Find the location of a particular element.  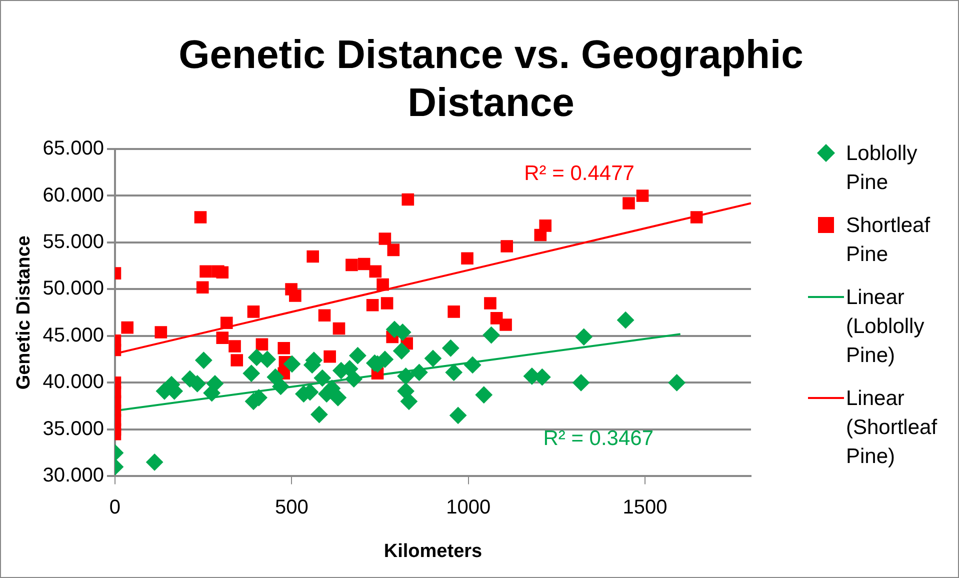

legend-label: Linear (Shortleaf Pine) is located at coordinates (892, 428).